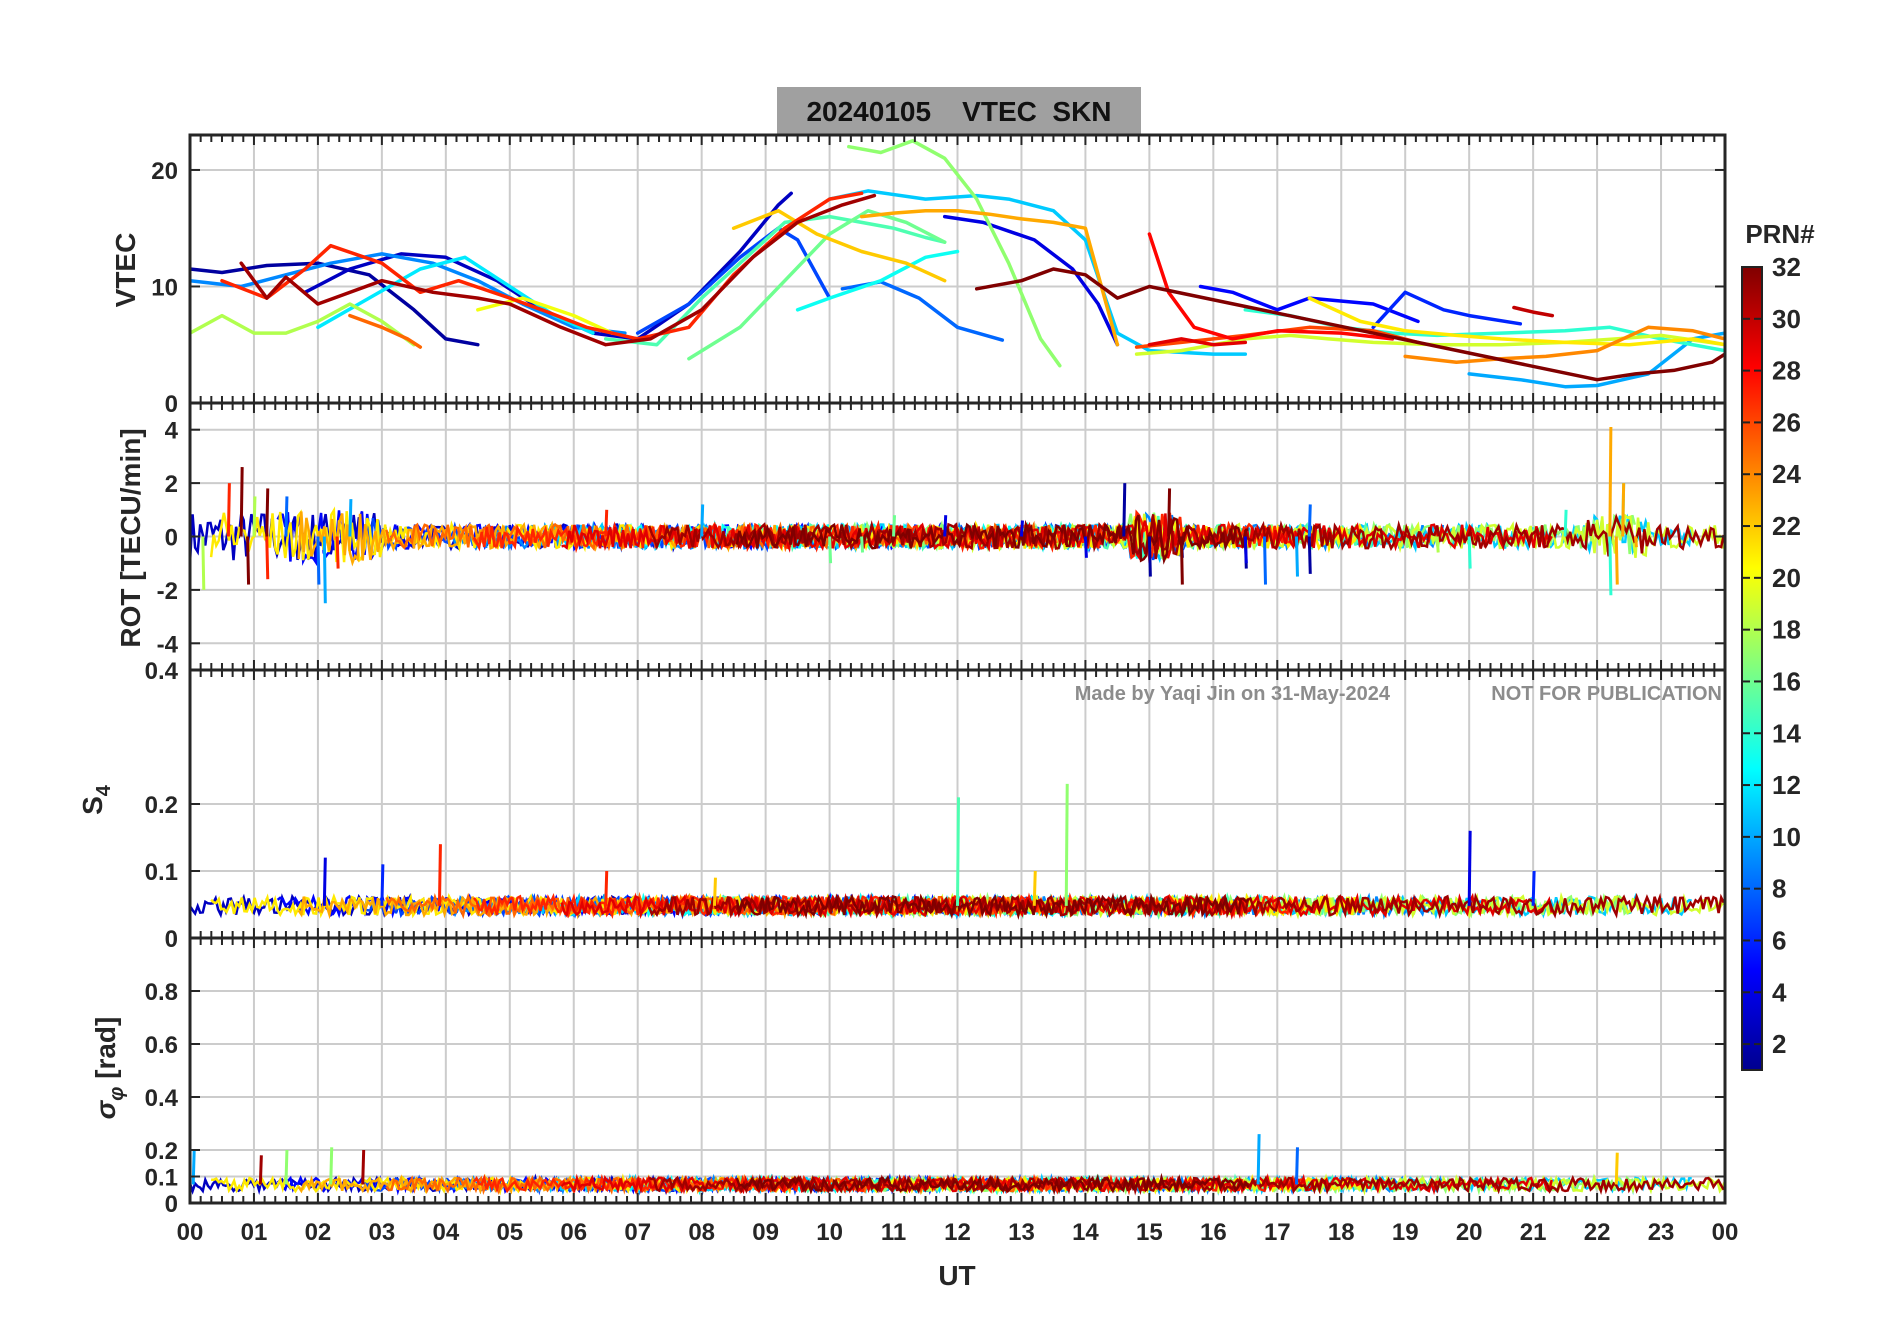  What do you see at coordinates (318, 1232) in the screenshot?
I see `x-tick-label: 02` at bounding box center [318, 1232].